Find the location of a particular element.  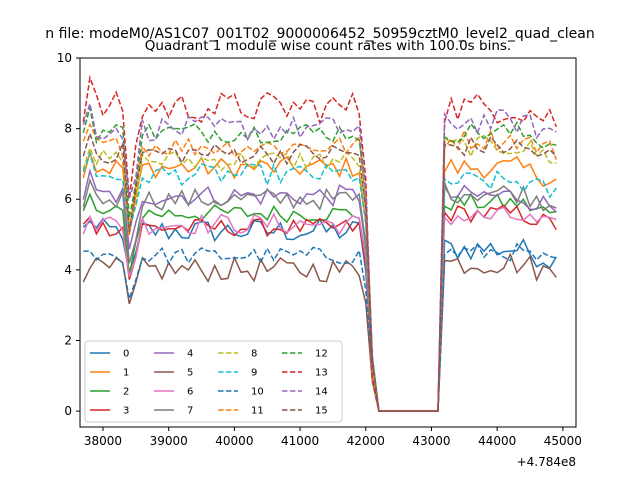

legend-label: 3 is located at coordinates (126, 411).